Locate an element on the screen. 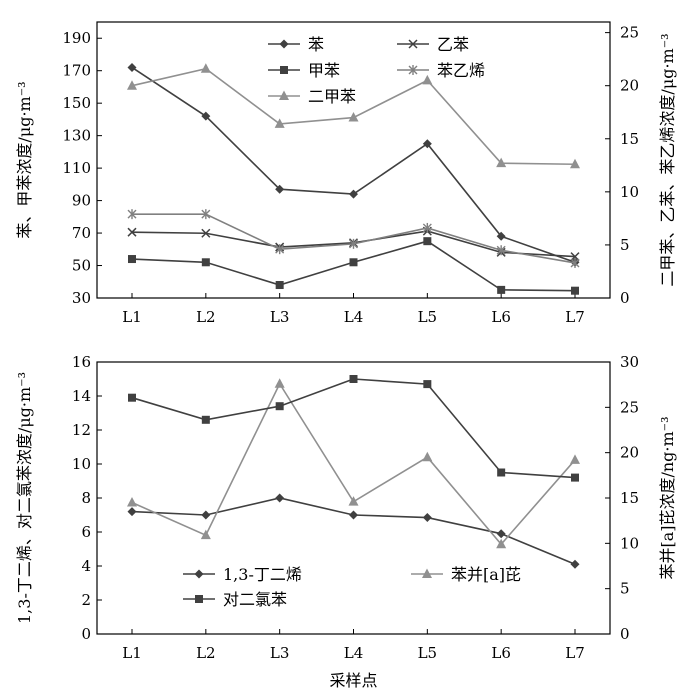  left-tick-label: 6 is located at coordinates (86, 532).